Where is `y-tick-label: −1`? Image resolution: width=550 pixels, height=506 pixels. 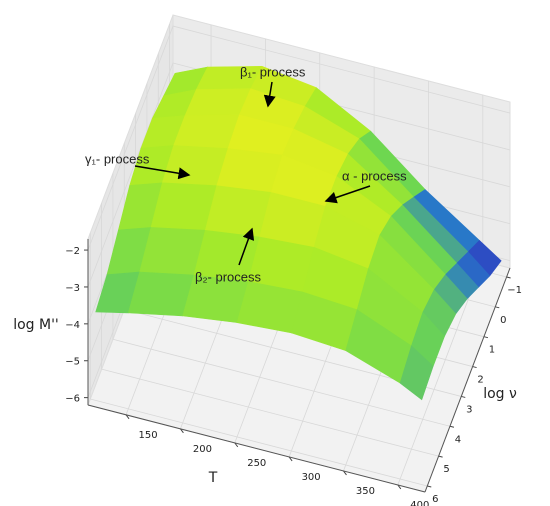
y-tick-label: −1 is located at coordinates (514, 290).